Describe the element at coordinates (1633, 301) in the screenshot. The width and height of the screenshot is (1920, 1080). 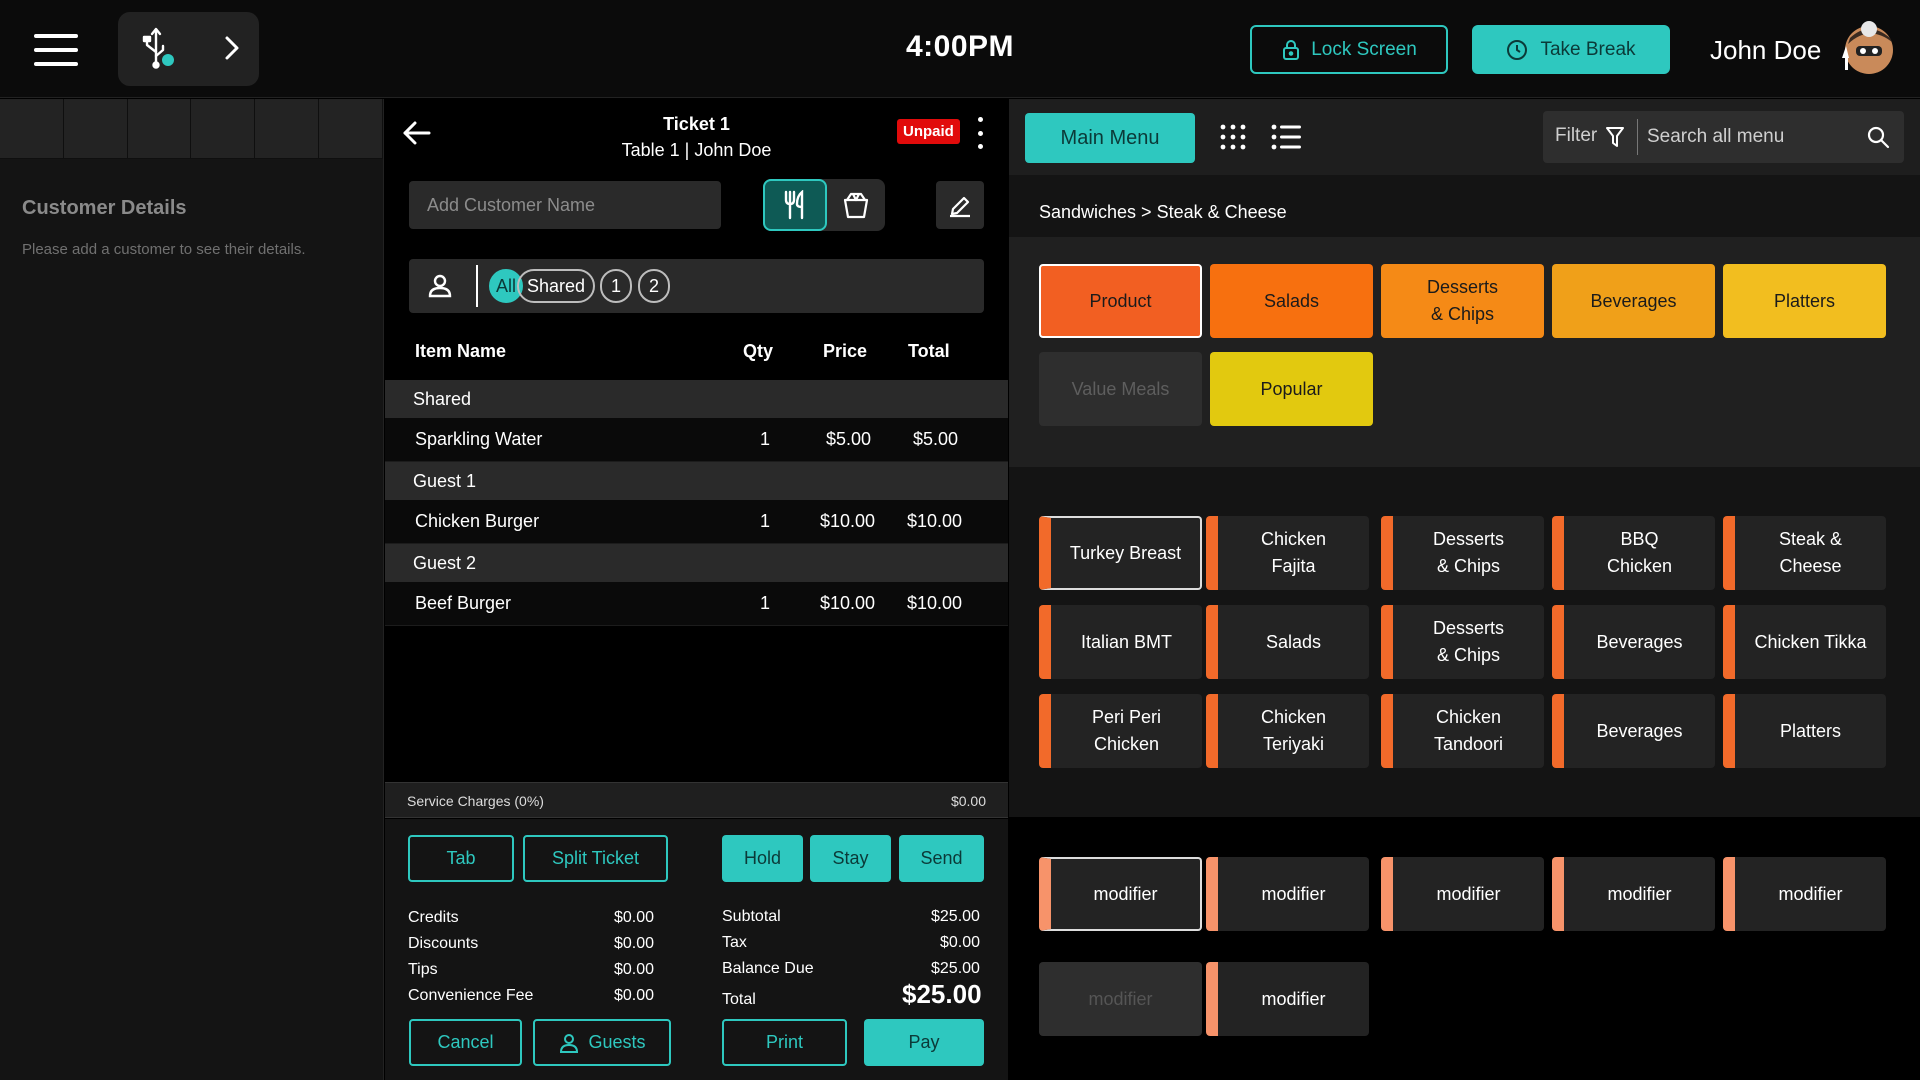
I see `category-beverages: Beverages` at that location.